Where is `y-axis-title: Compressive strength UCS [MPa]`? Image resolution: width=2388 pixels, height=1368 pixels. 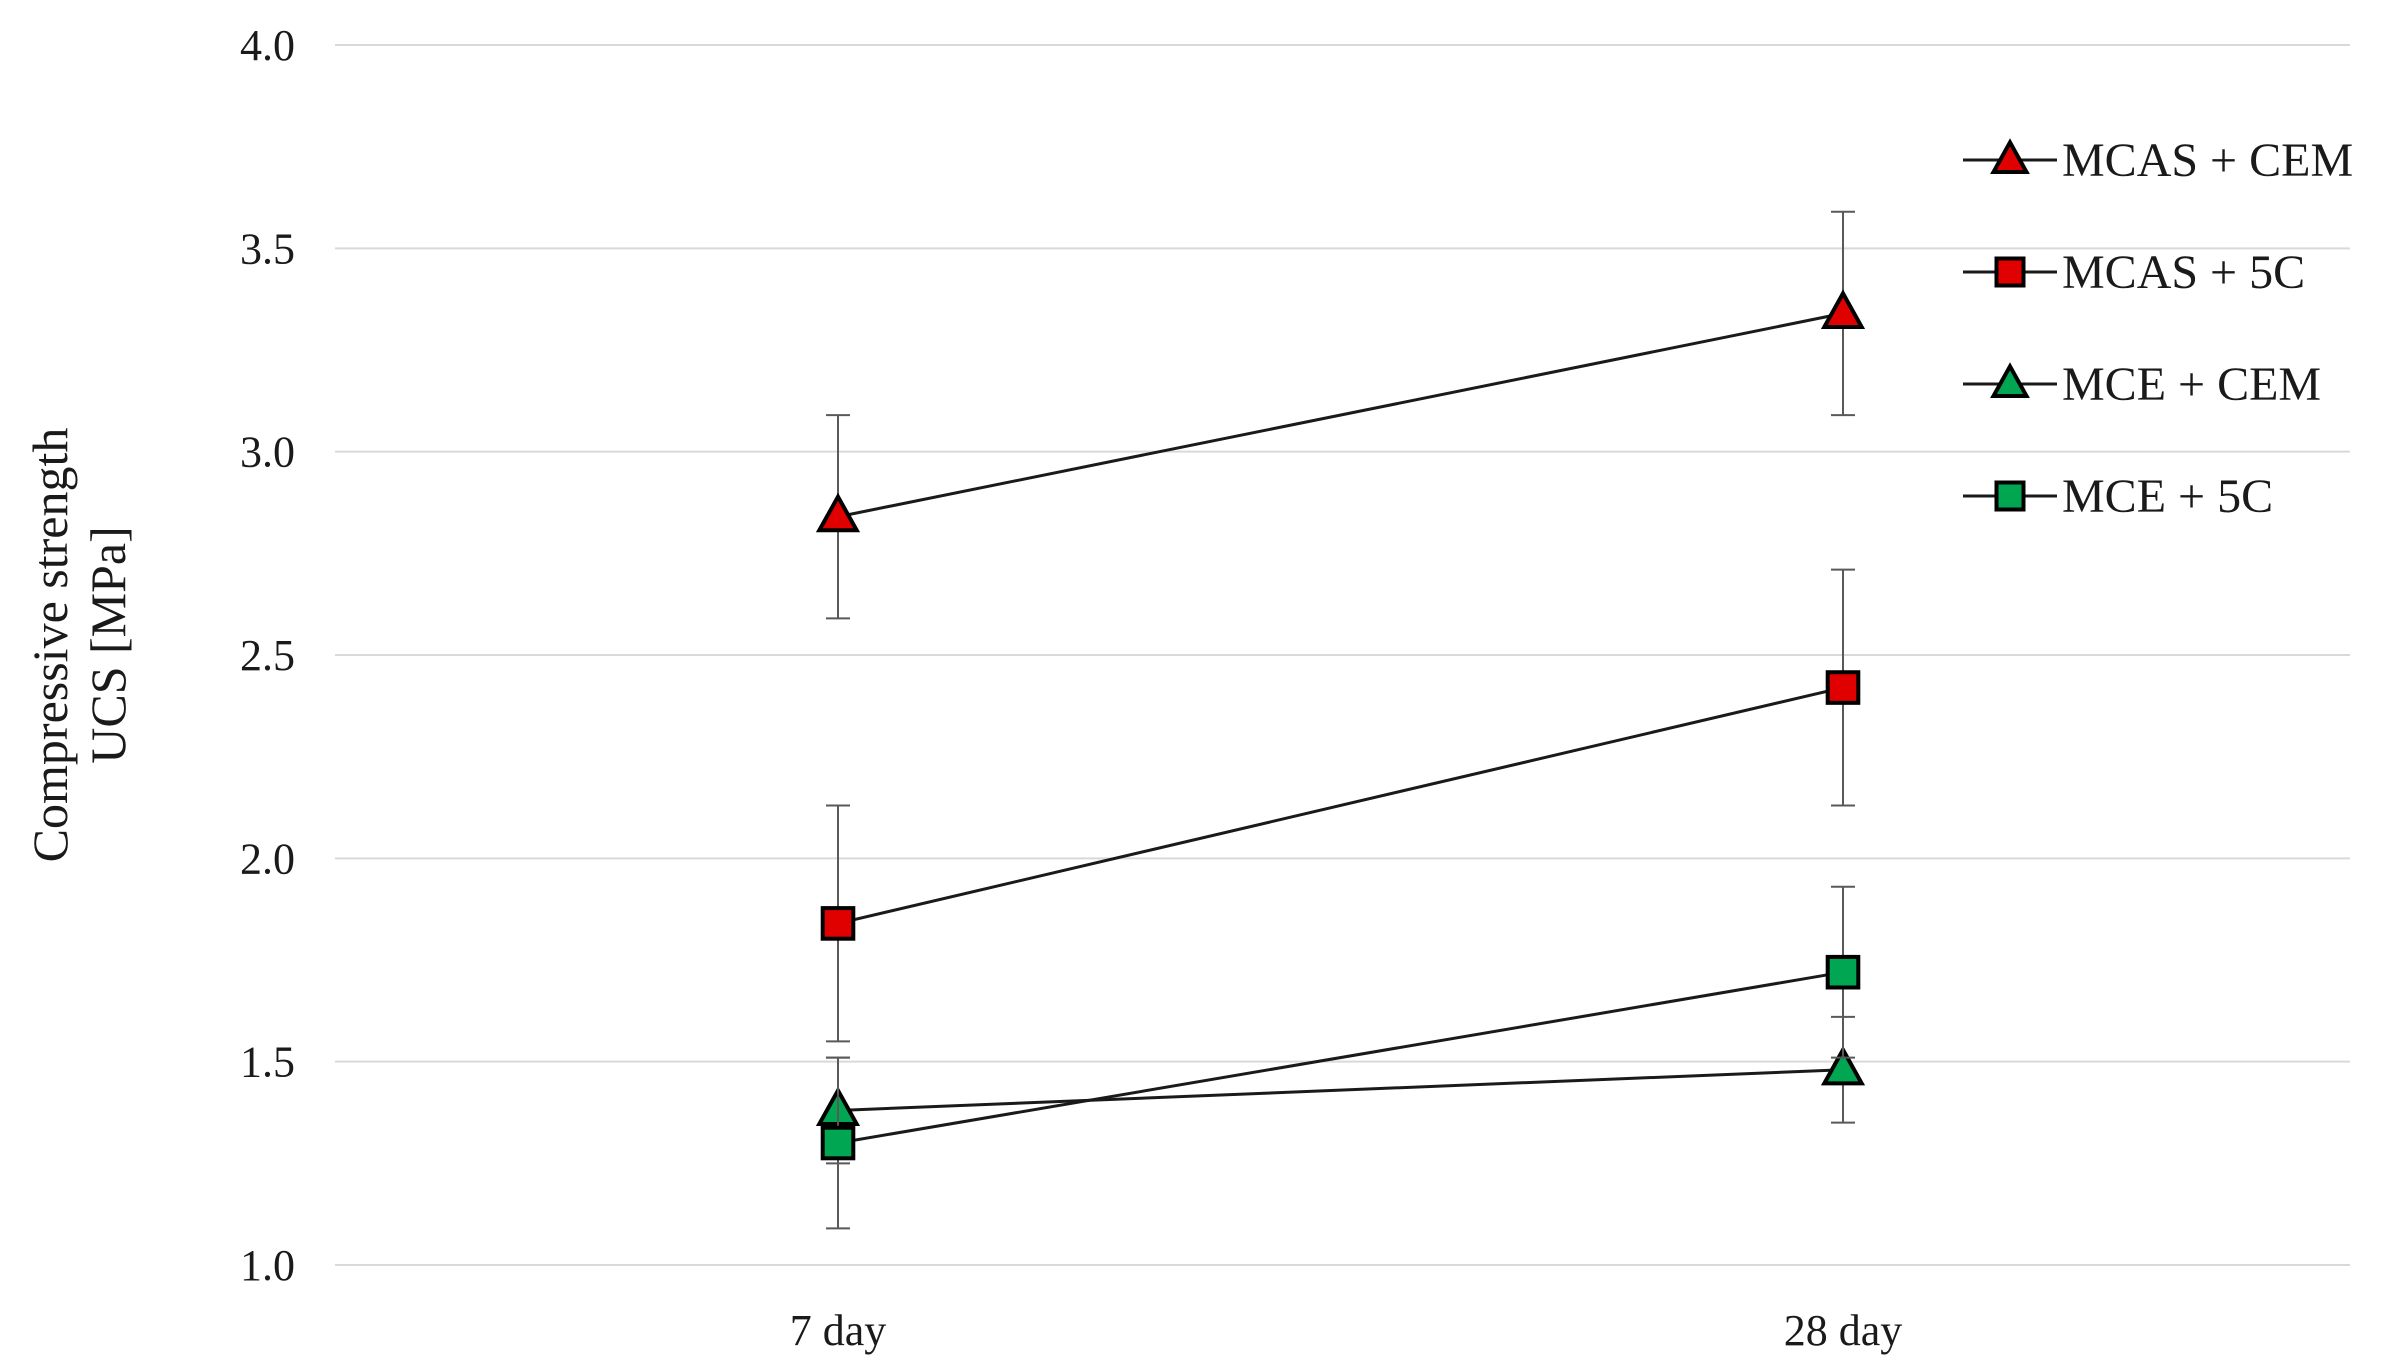 y-axis-title: Compressive strength UCS [MPa] is located at coordinates (79, 645).